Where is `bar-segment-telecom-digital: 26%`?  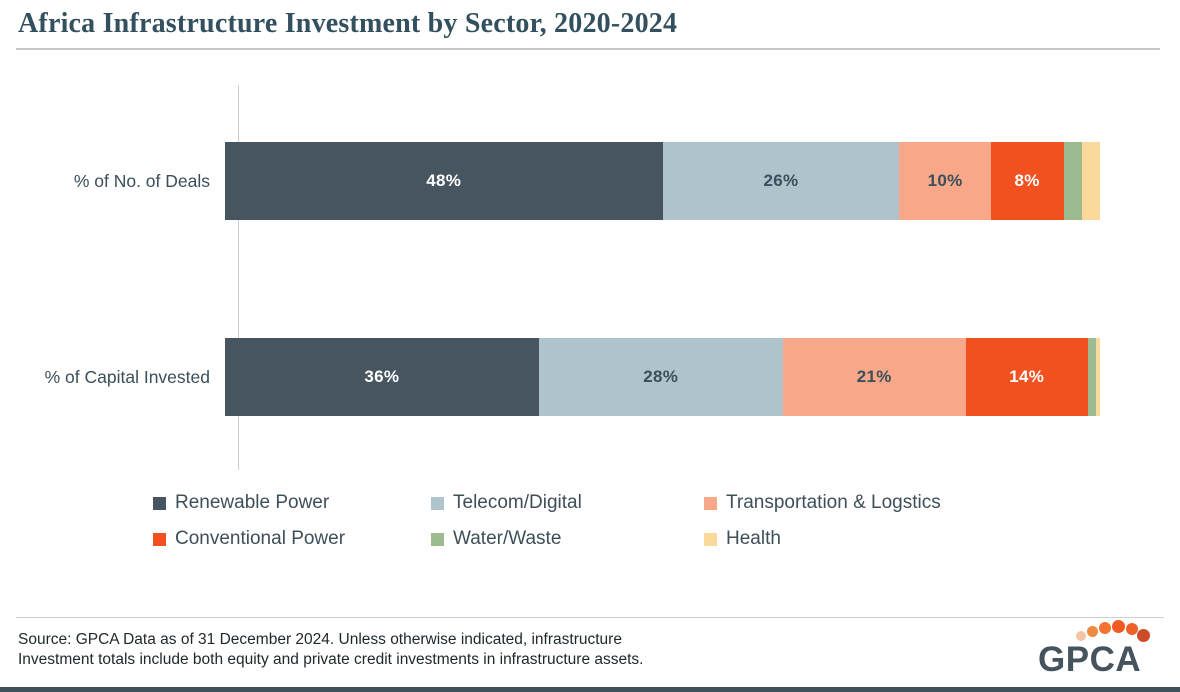
bar-segment-telecom-digital: 26% is located at coordinates (781, 181).